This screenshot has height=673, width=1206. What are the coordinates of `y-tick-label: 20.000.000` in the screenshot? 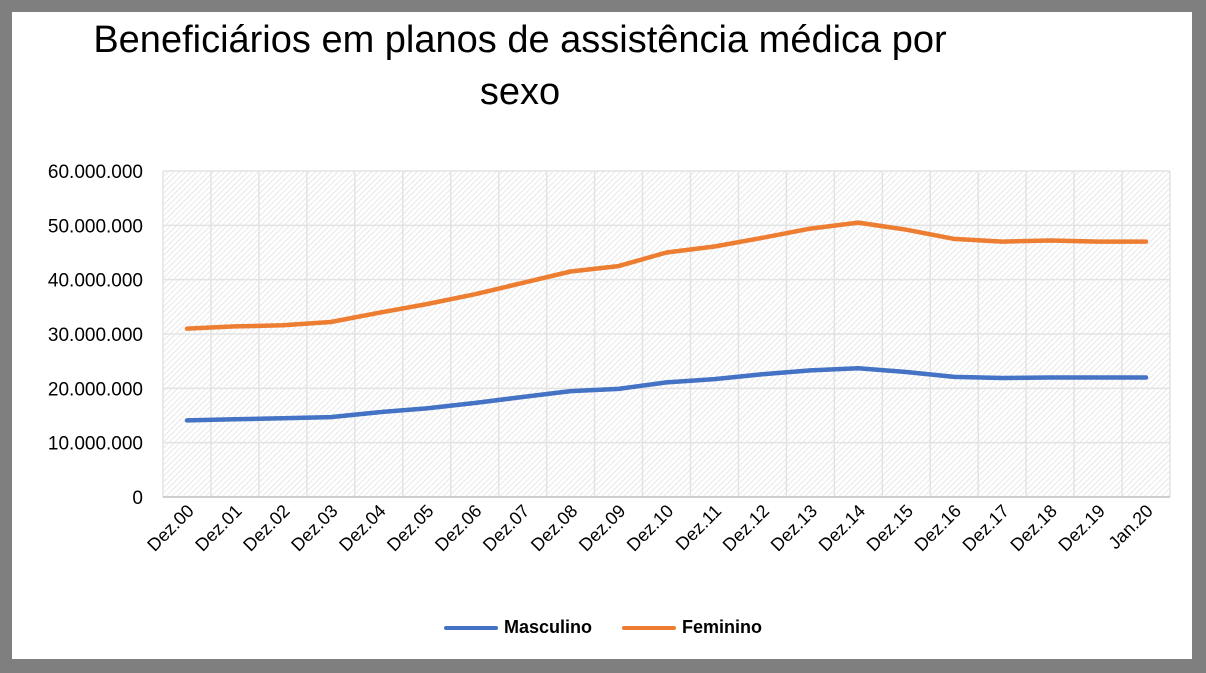 It's located at (95, 389).